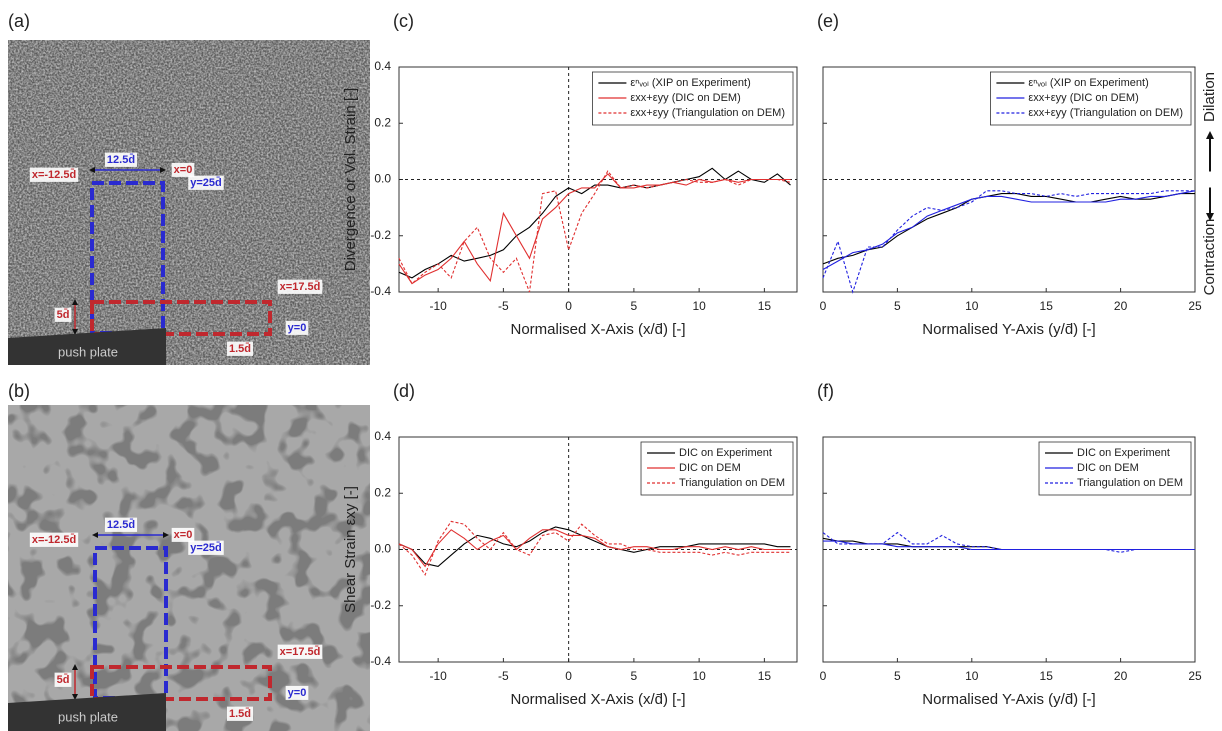  I want to click on x-tick-label: 20, so click(1121, 676).